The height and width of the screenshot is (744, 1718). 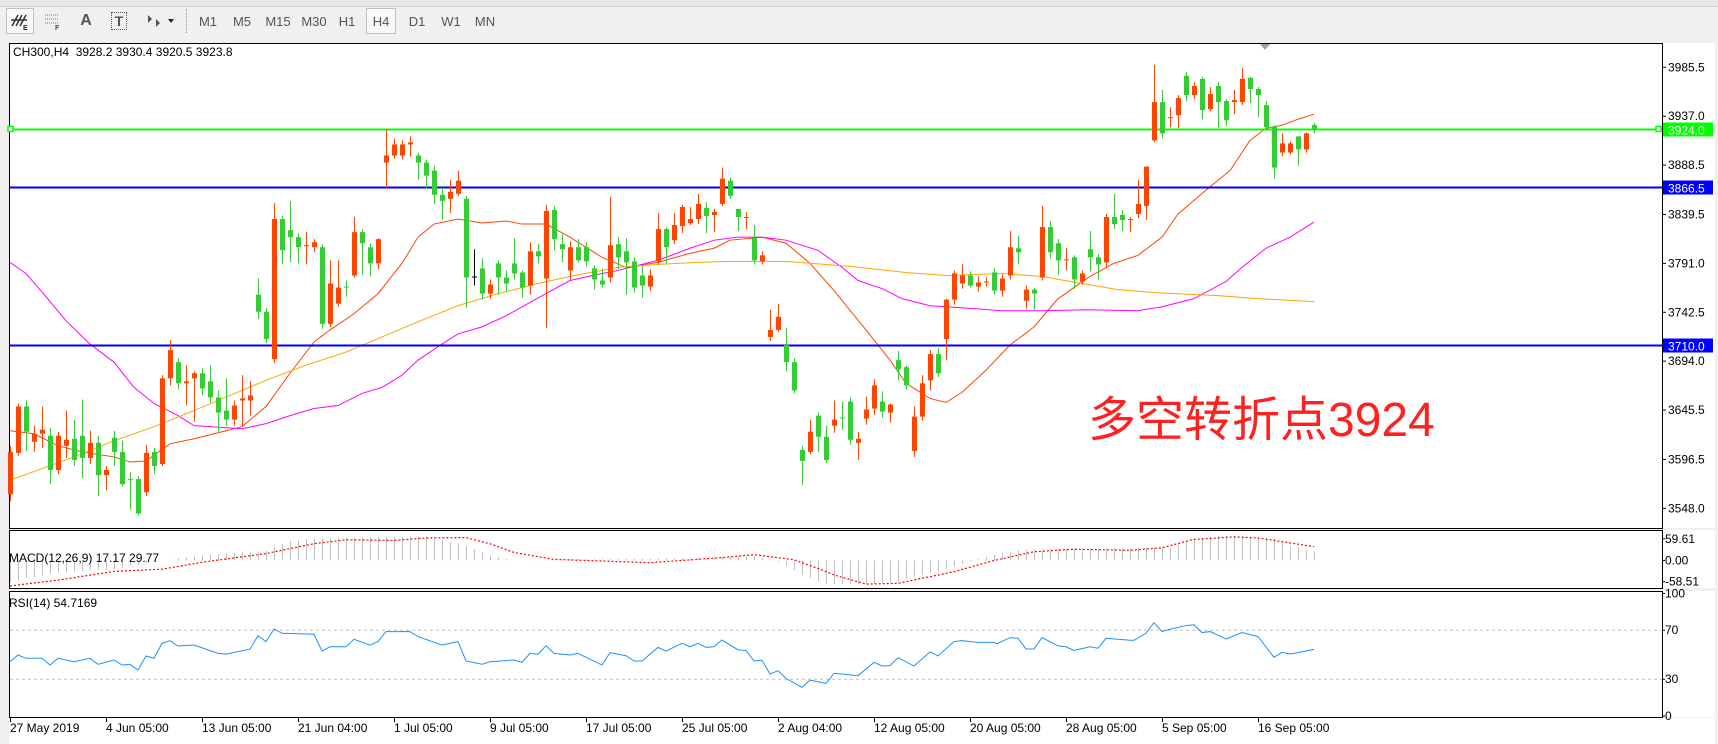 I want to click on macd-panel-frame, so click(x=836, y=559).